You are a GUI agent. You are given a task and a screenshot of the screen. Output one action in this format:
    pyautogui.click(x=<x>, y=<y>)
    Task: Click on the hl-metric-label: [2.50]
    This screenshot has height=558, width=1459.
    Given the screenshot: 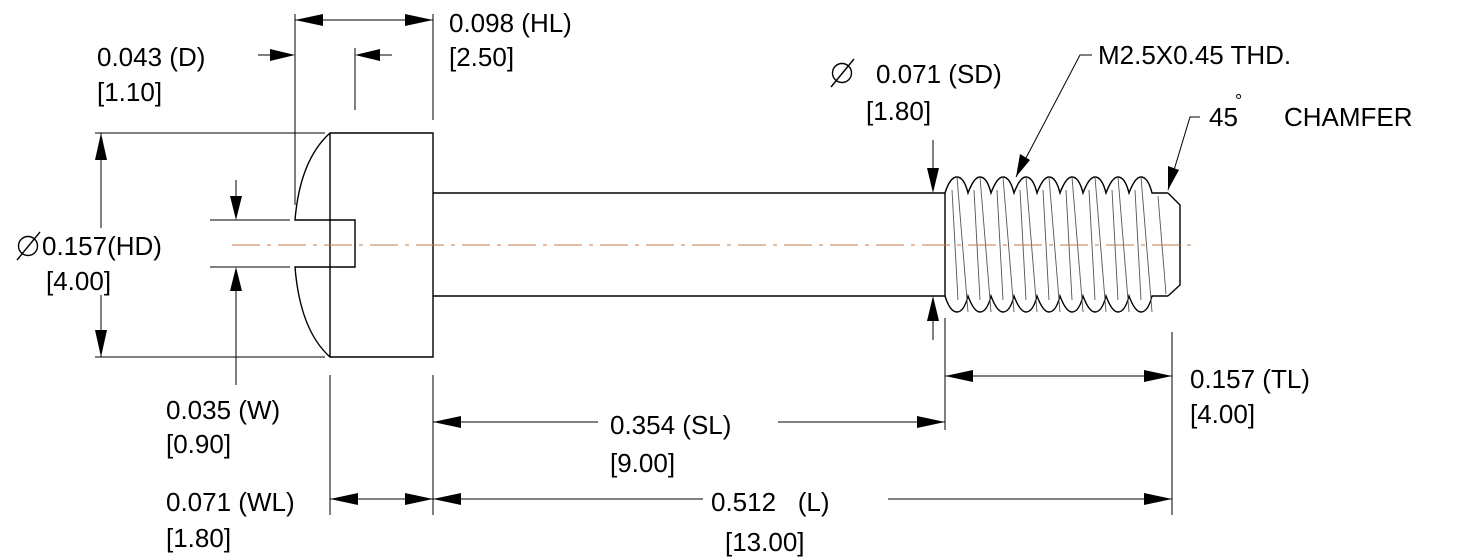 What is the action you would take?
    pyautogui.click(x=481, y=57)
    